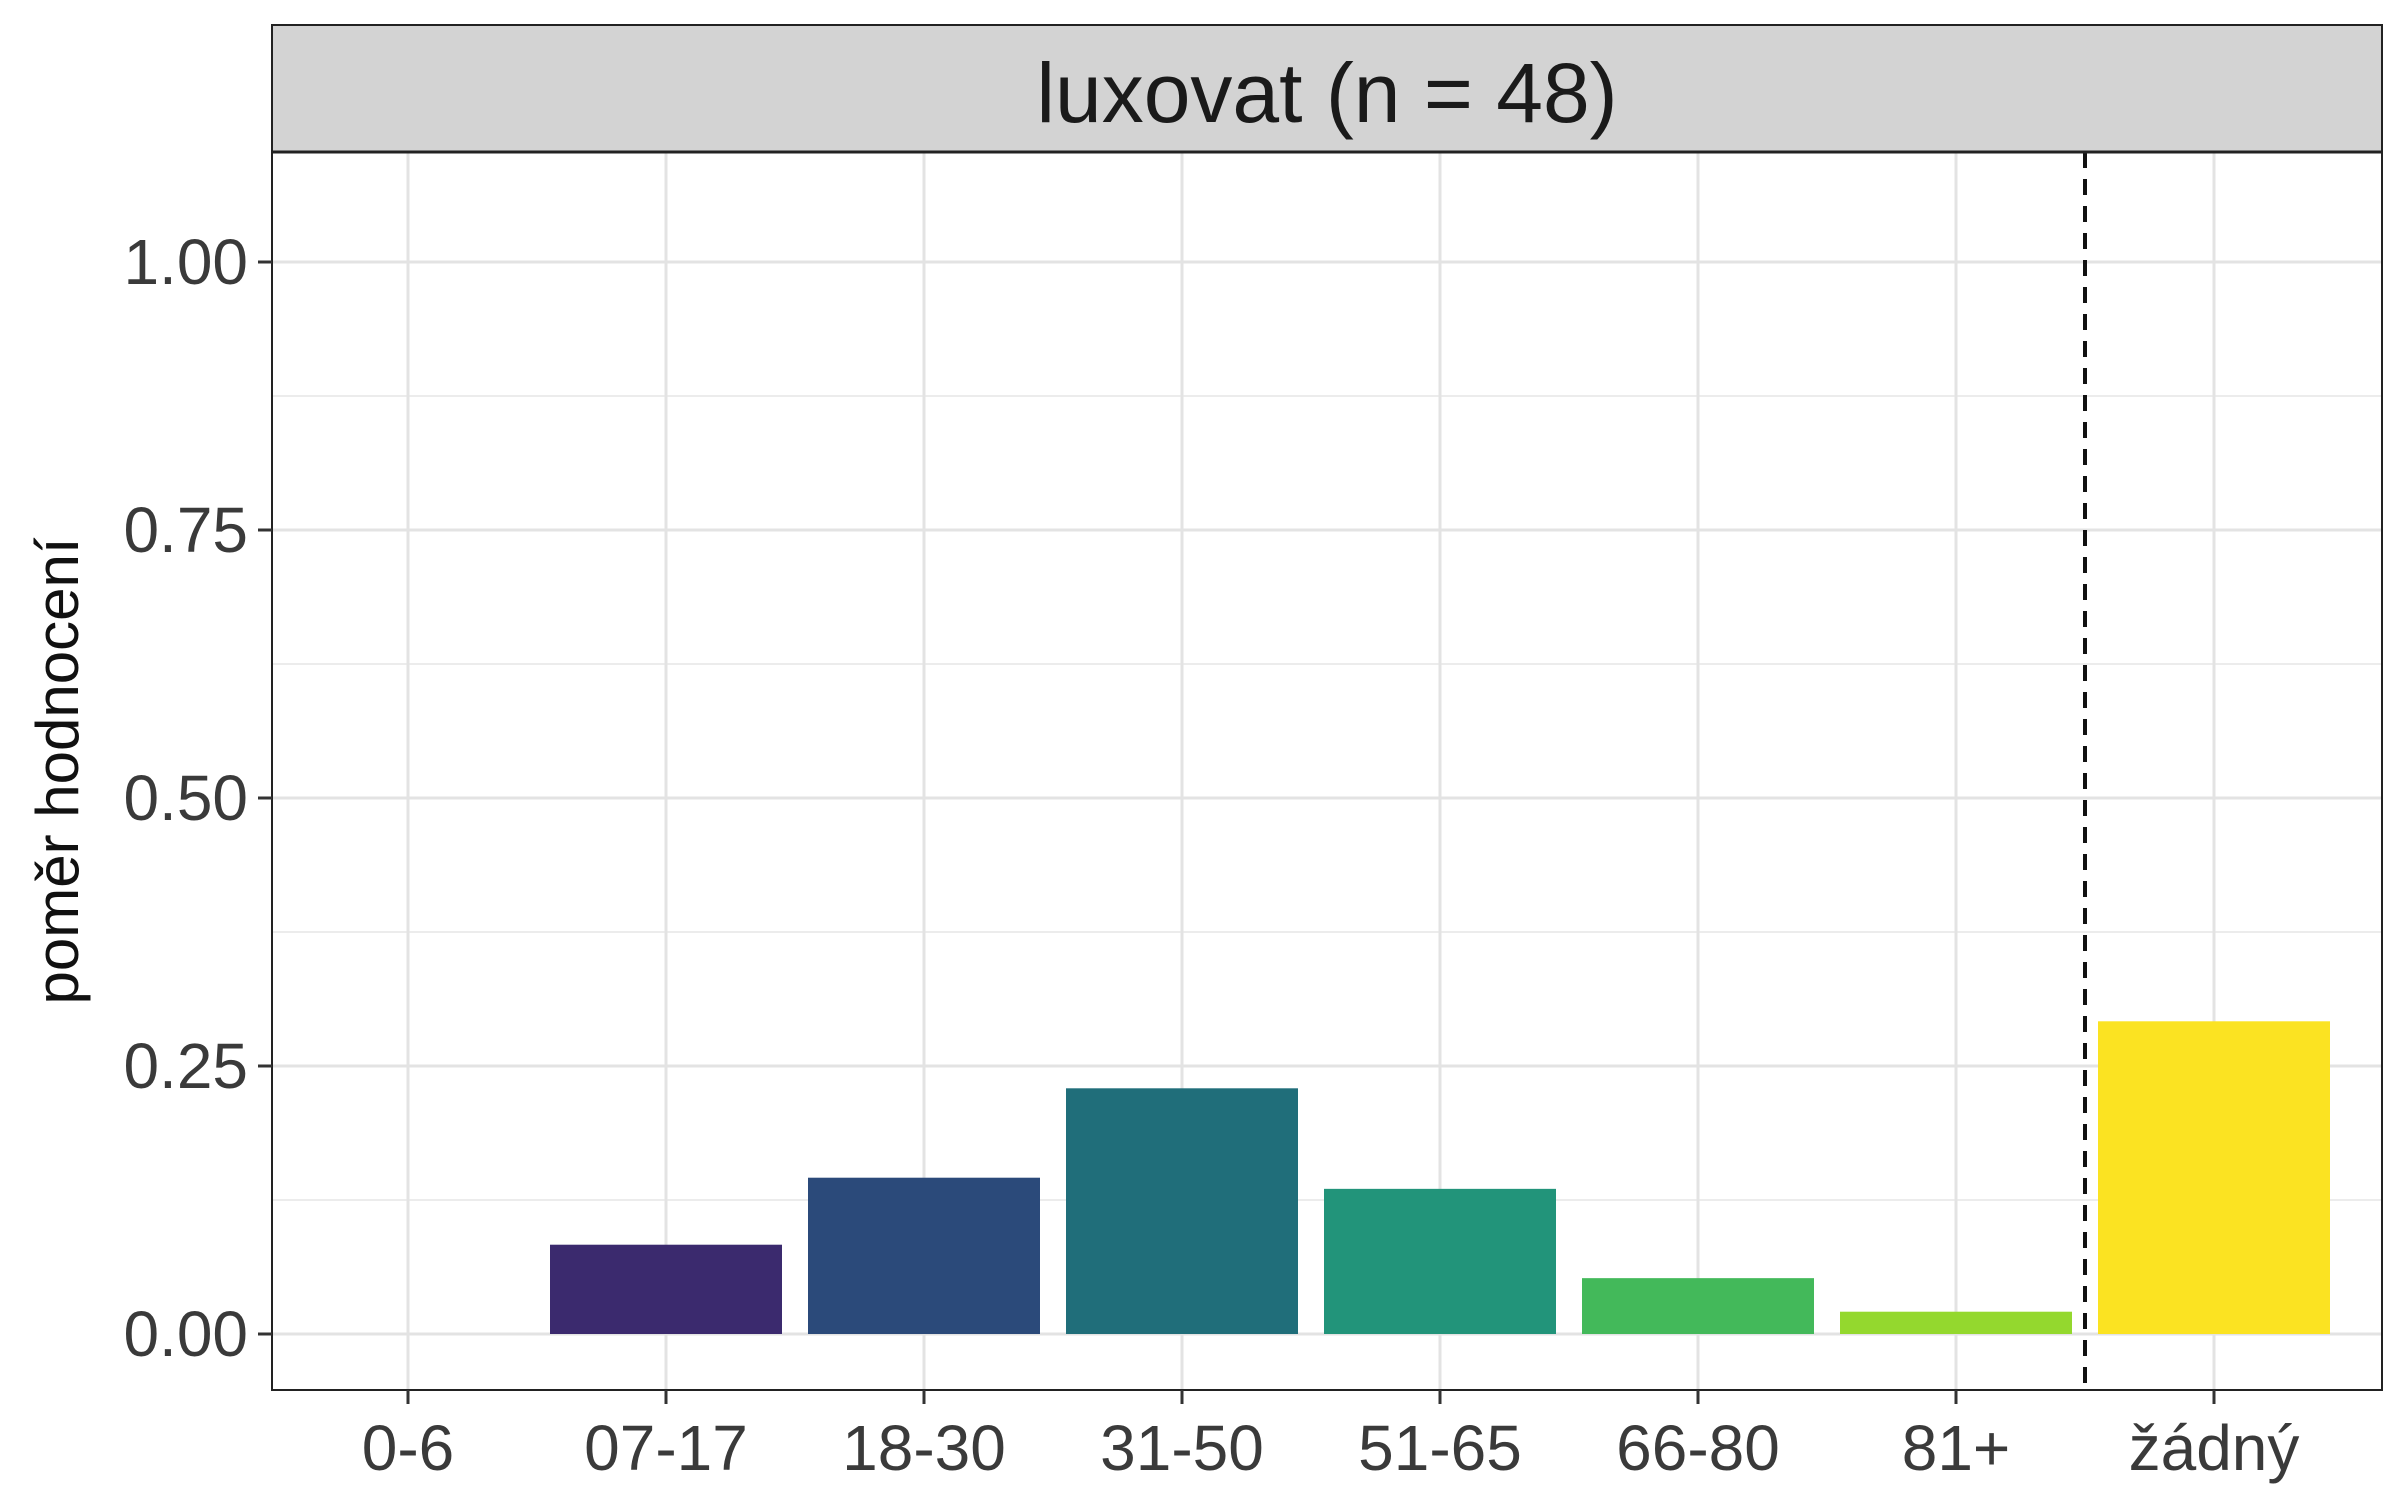  What do you see at coordinates (185, 1066) in the screenshot?
I see `y-tick-label: 0.25` at bounding box center [185, 1066].